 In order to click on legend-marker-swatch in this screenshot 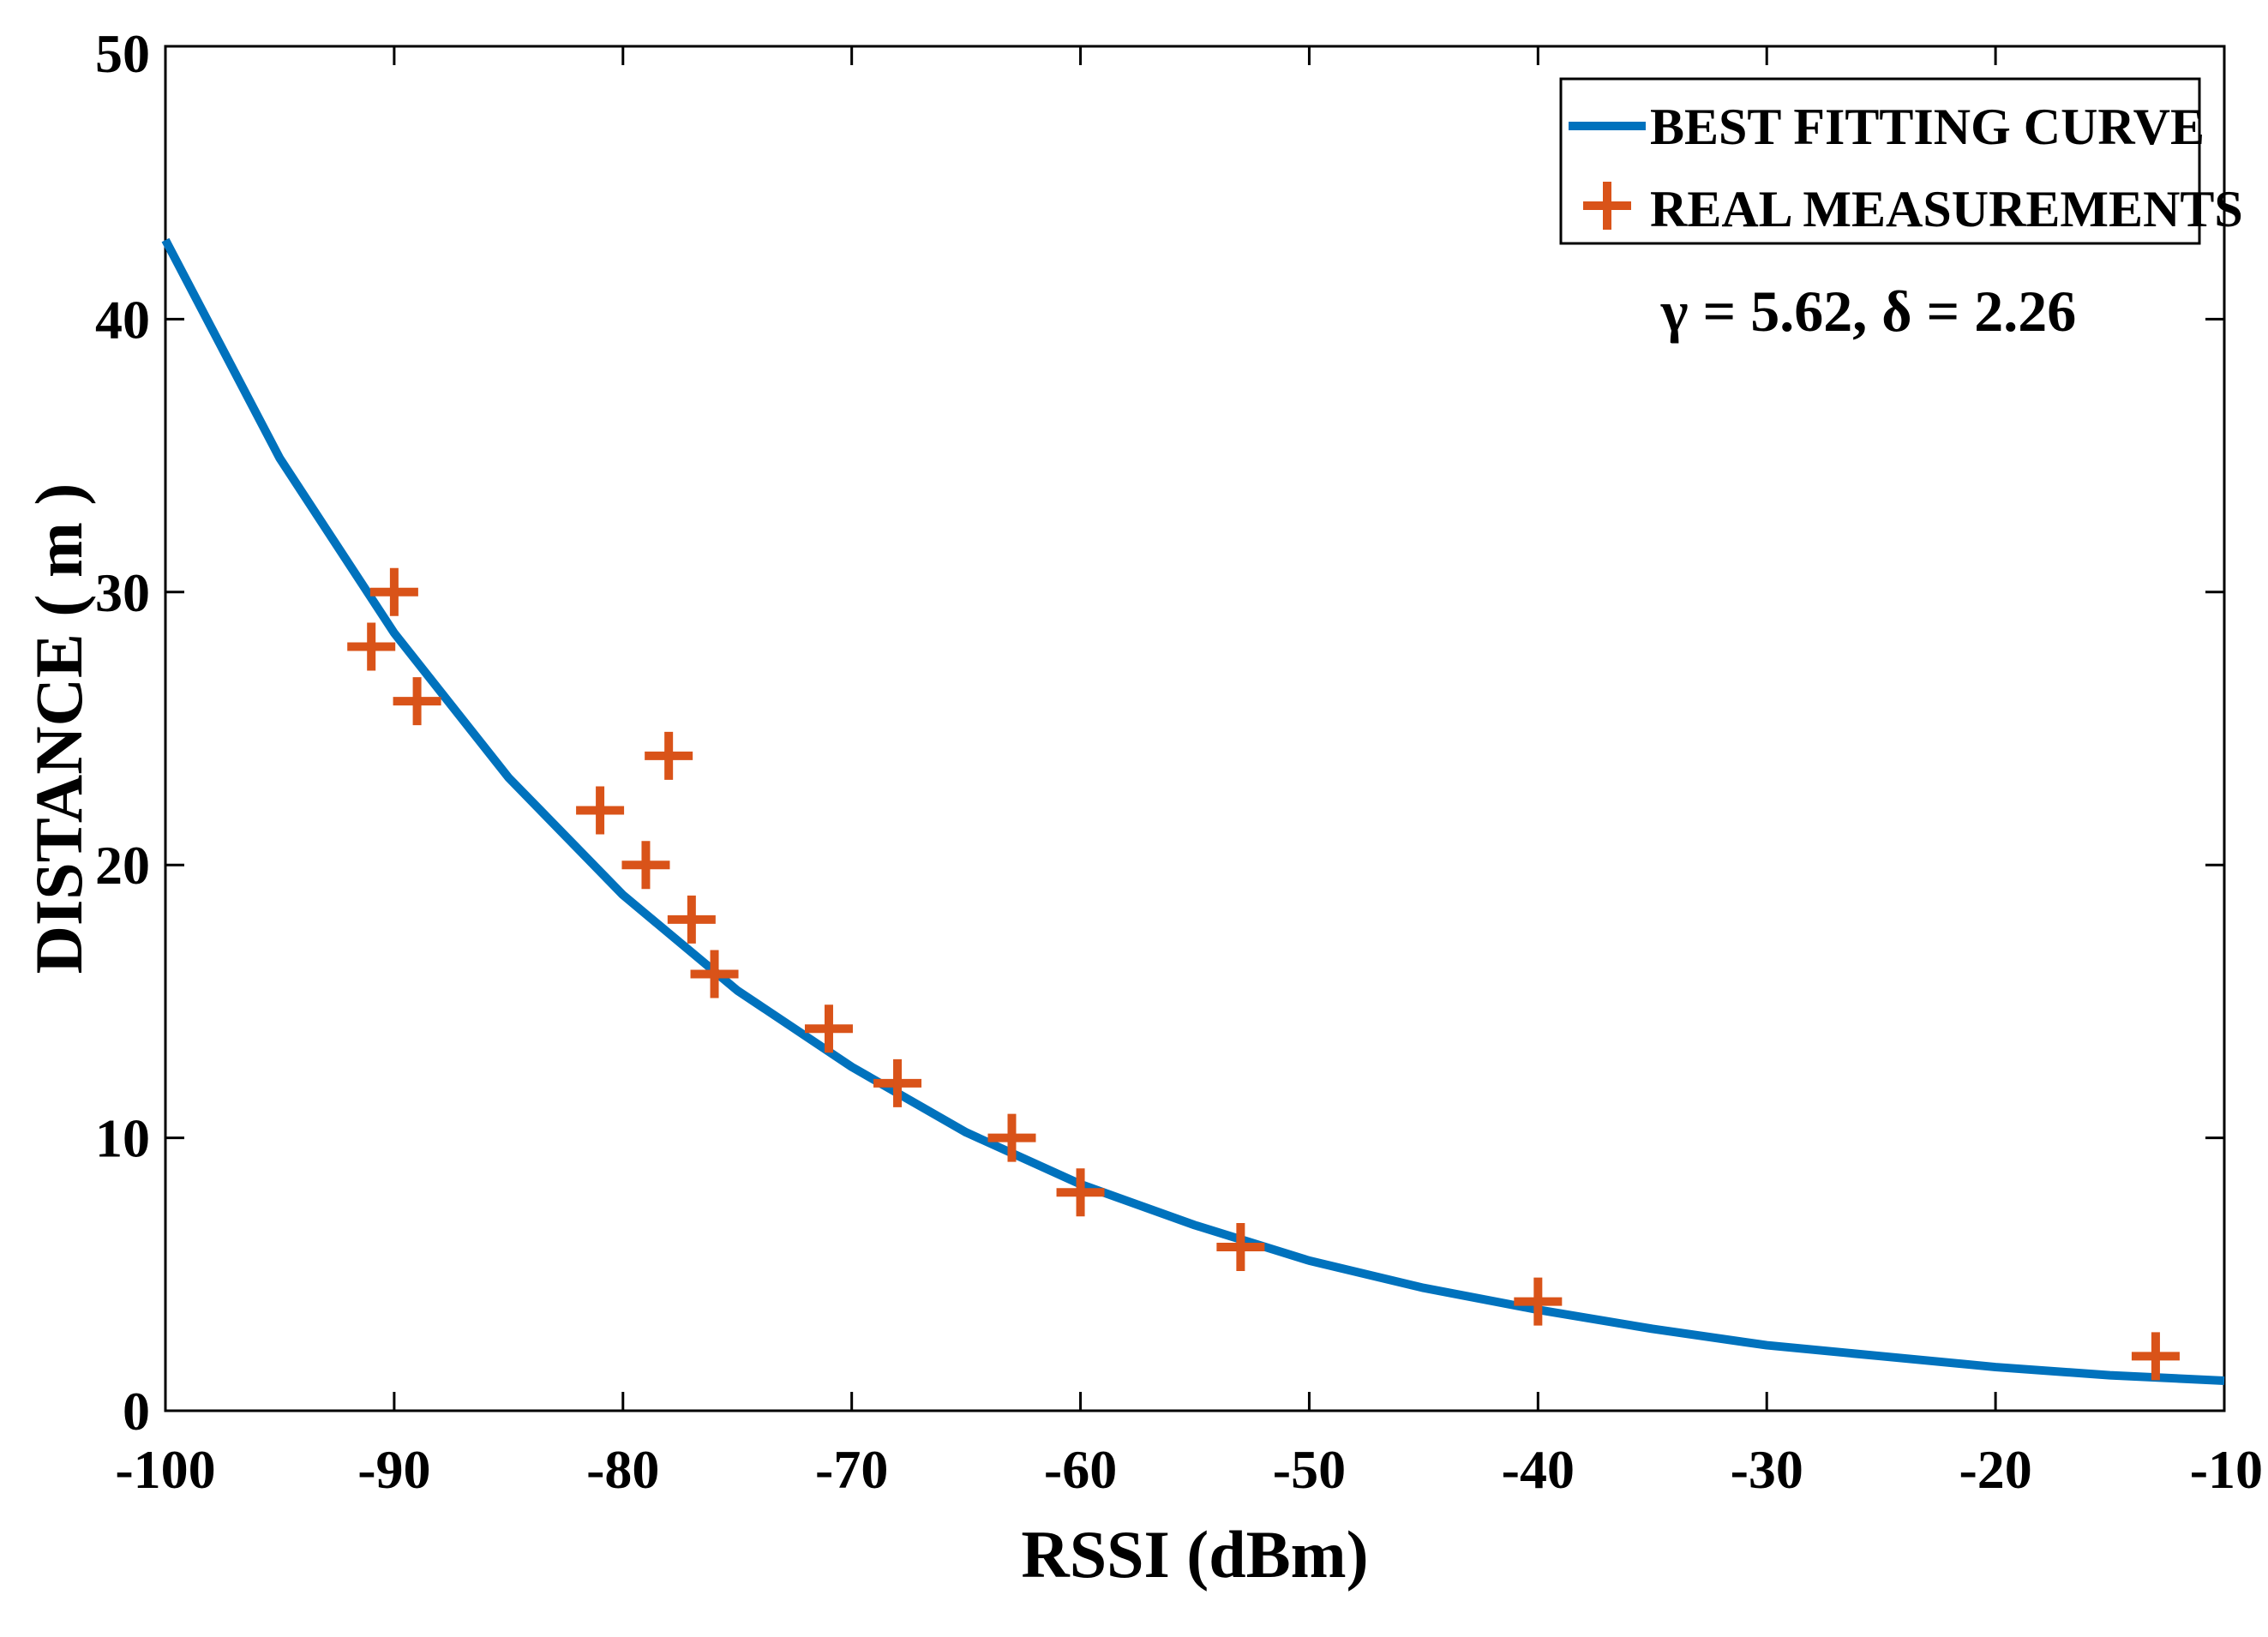, I will do `click(1607, 206)`.